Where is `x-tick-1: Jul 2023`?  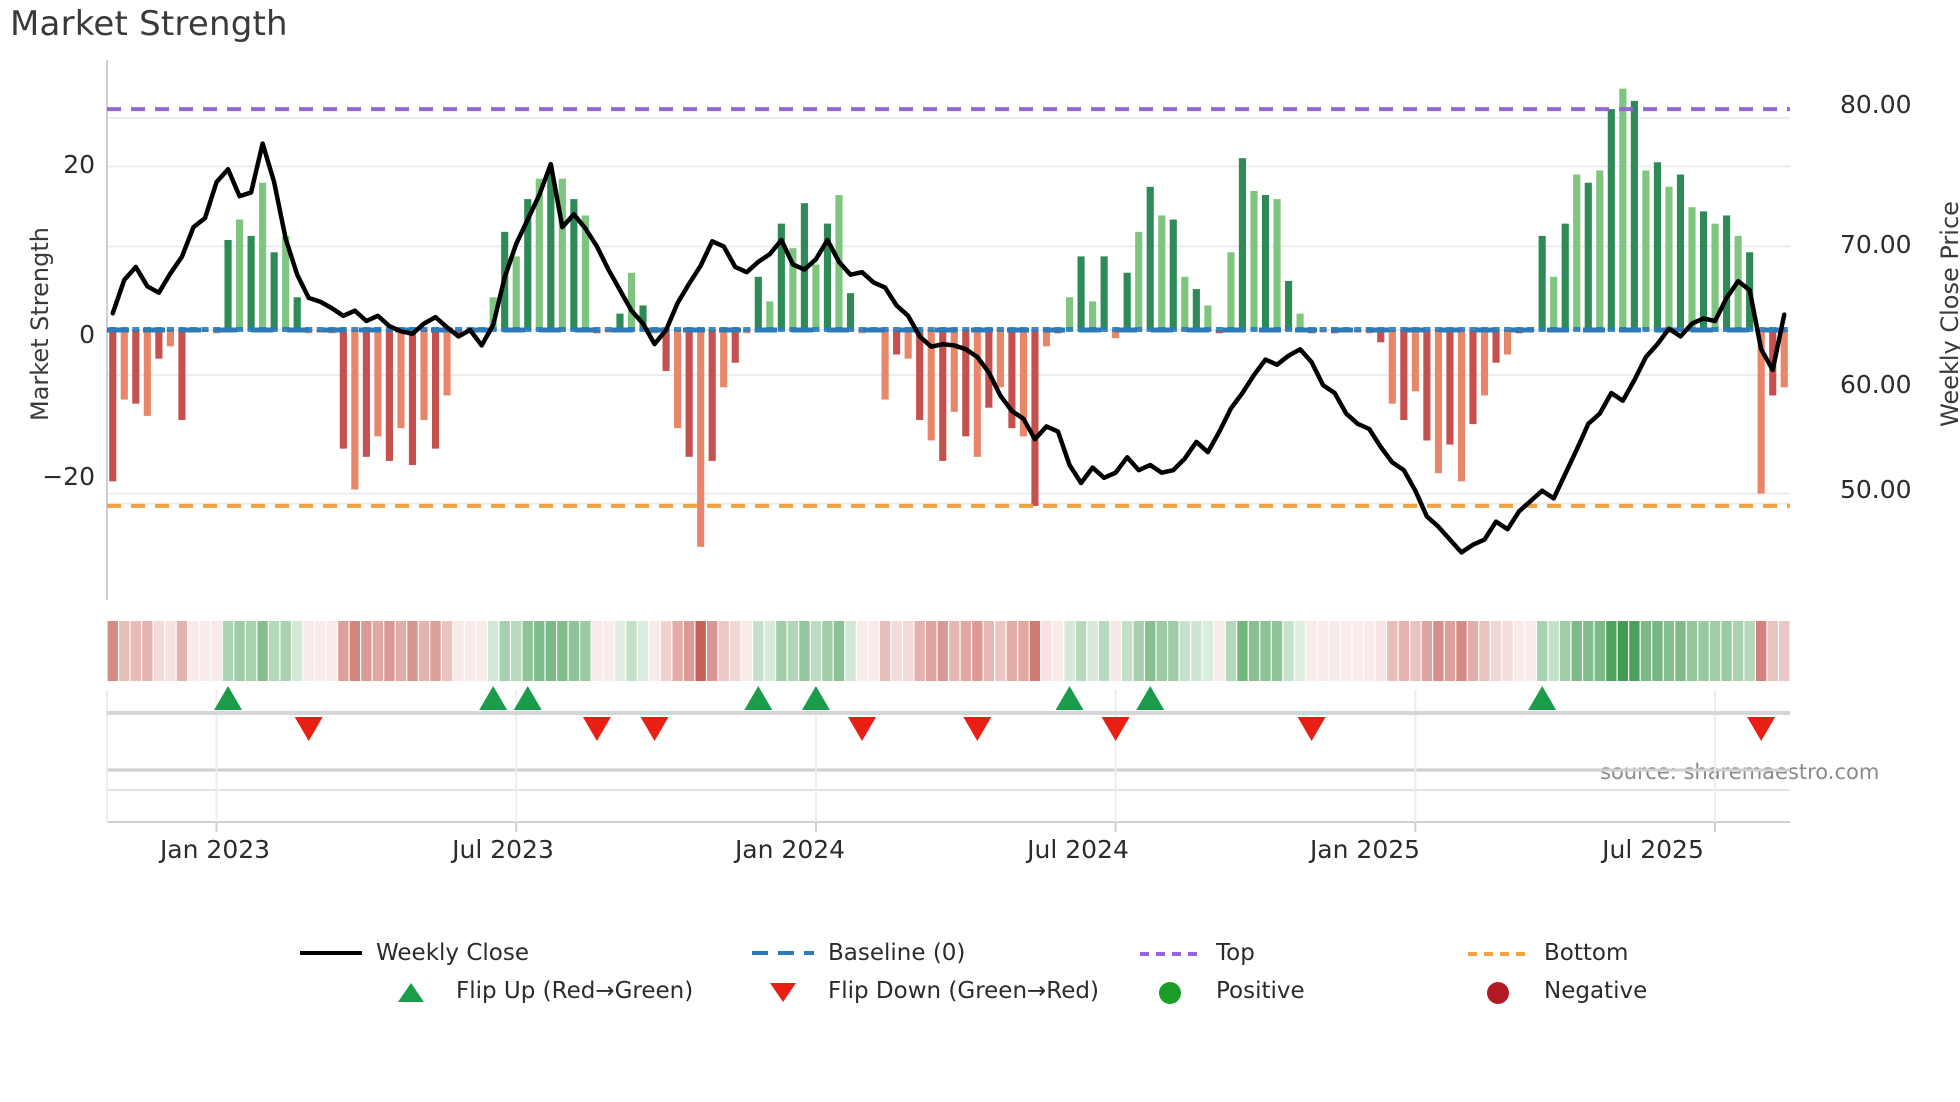
x-tick-1: Jul 2023 is located at coordinates (503, 849).